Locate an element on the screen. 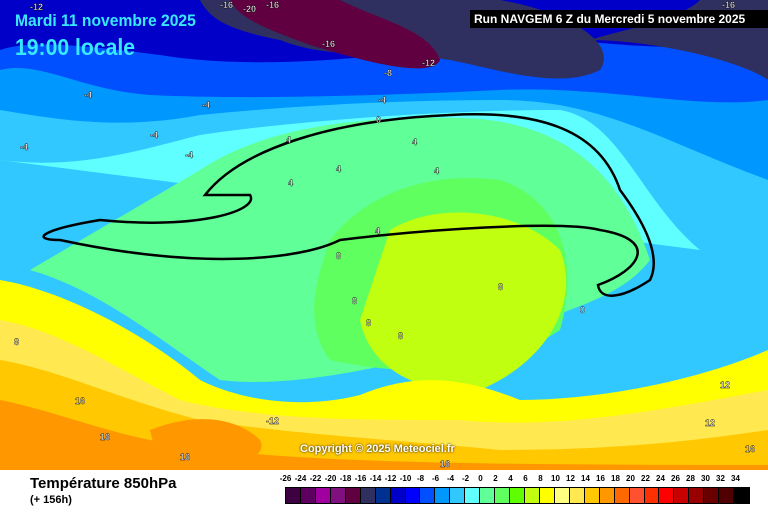 This screenshot has width=768, height=512. legend-label: 8 is located at coordinates (540, 478).